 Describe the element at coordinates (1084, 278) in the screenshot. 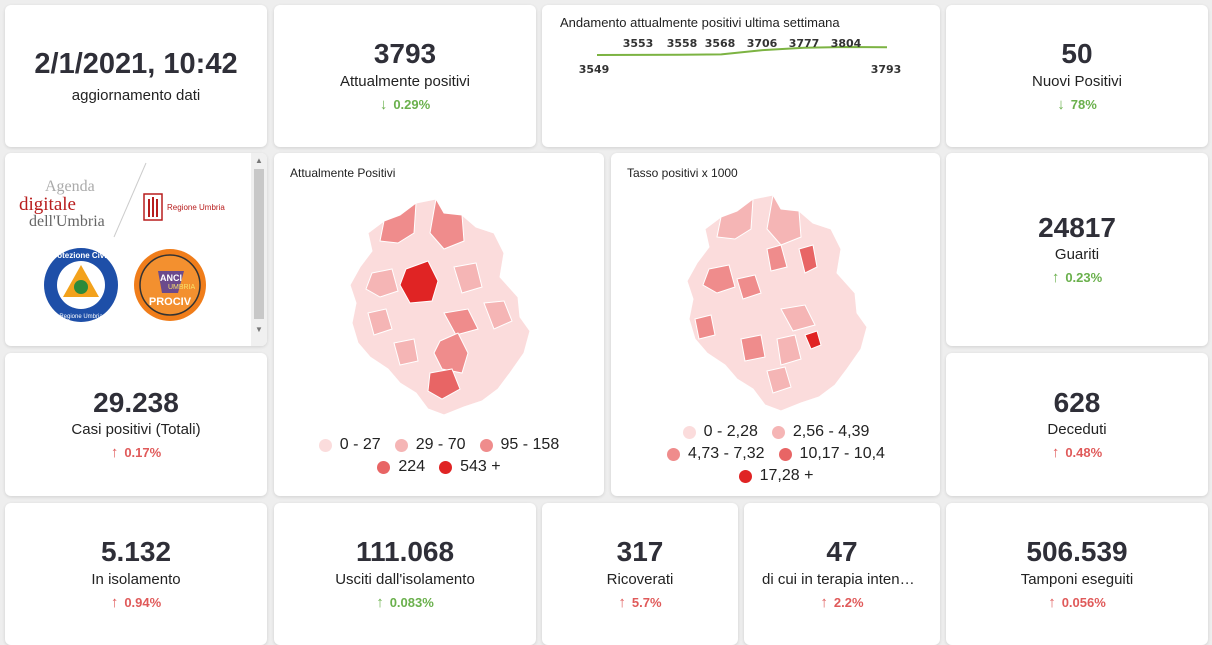

I see `guariti-delta-value: 0.23%` at that location.